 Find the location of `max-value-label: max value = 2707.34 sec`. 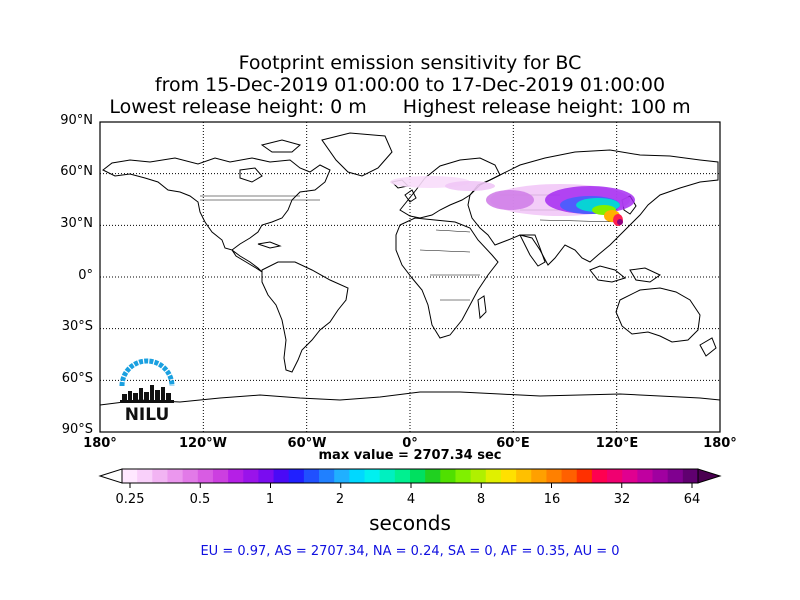

max-value-label: max value = 2707.34 sec is located at coordinates (410, 455).